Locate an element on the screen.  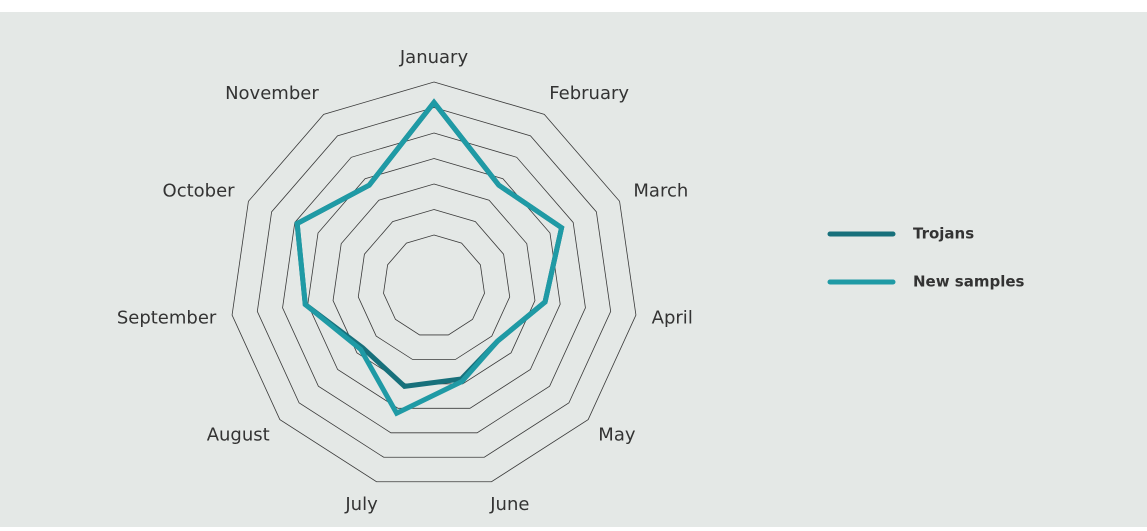
category-label: April is located at coordinates (672, 317).